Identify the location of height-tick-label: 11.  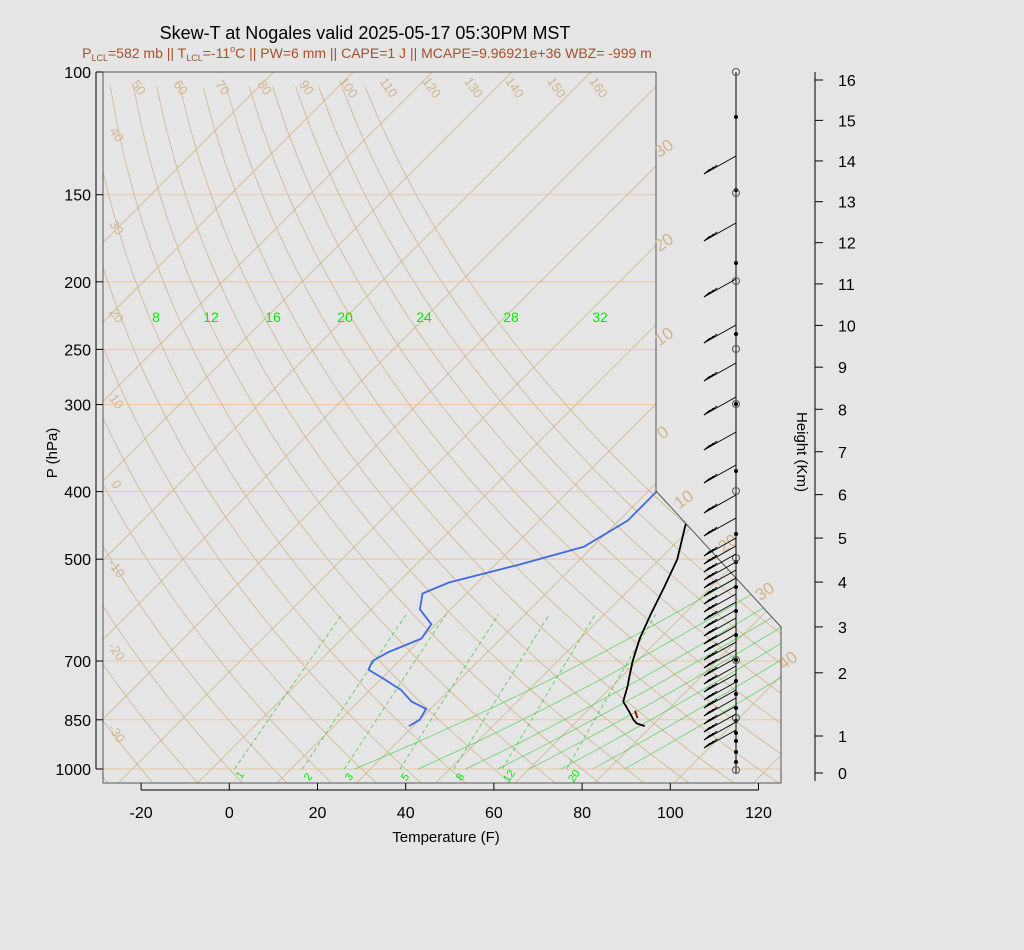
(846, 285).